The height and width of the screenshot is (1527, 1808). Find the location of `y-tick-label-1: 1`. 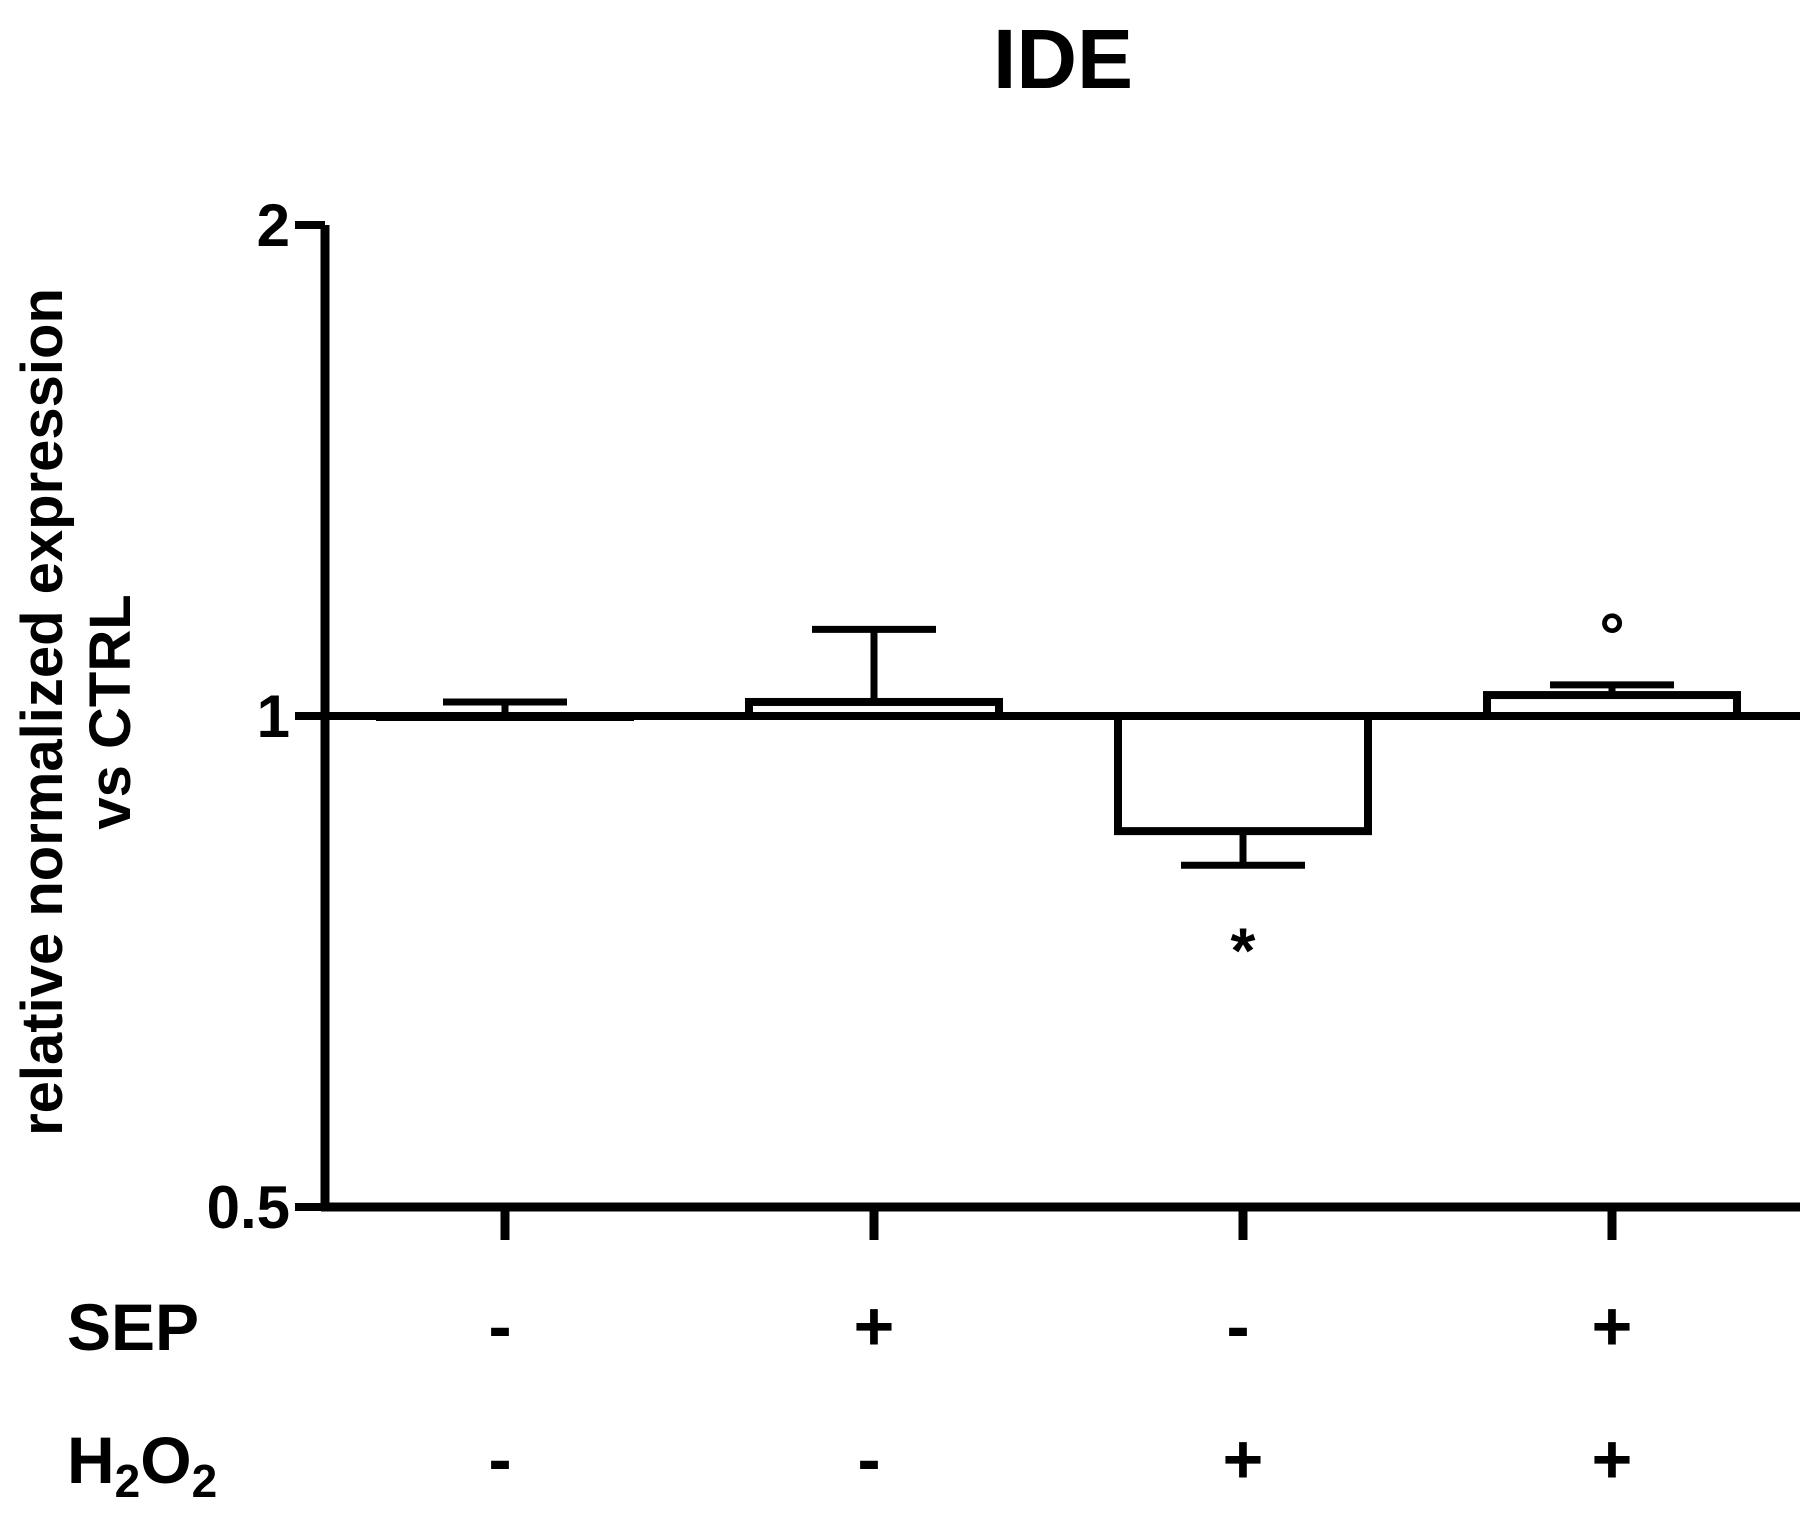

y-tick-label-1: 1 is located at coordinates (273, 716).